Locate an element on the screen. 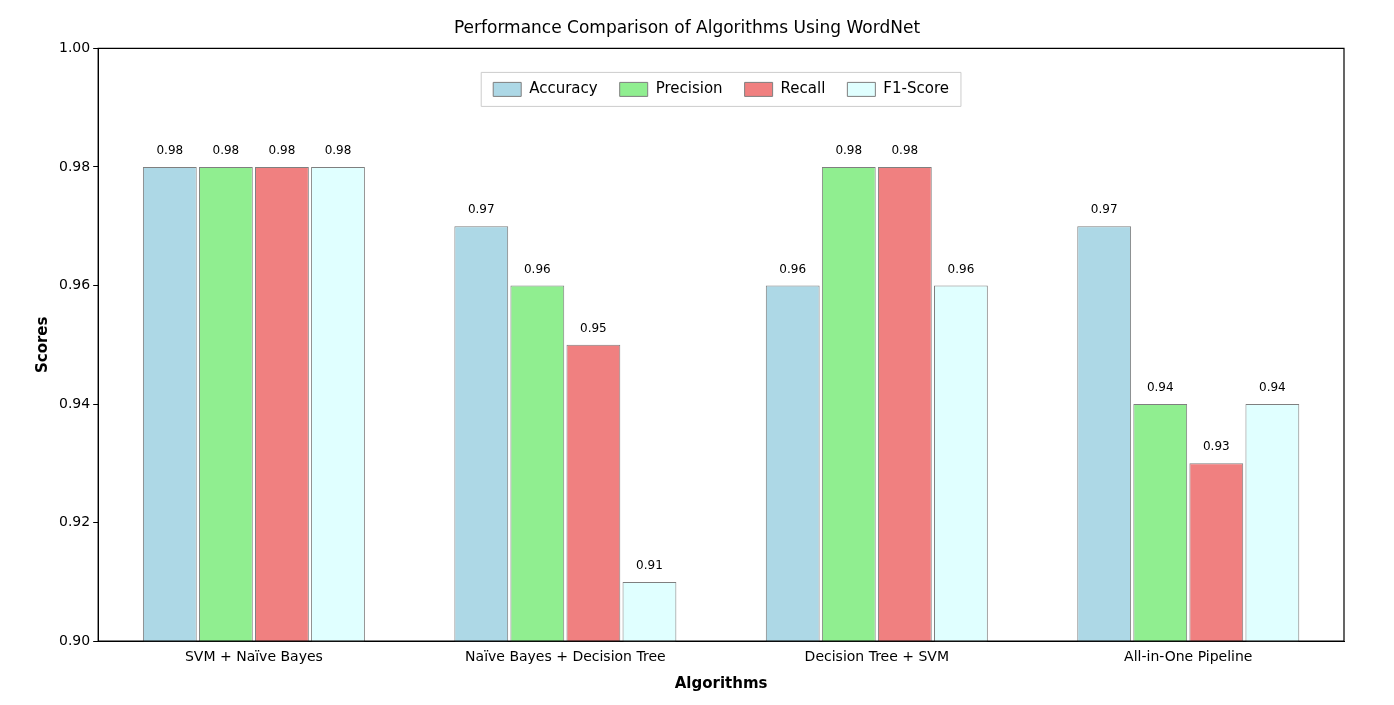 This screenshot has width=1394, height=705. legend-label: Precision is located at coordinates (689, 88).